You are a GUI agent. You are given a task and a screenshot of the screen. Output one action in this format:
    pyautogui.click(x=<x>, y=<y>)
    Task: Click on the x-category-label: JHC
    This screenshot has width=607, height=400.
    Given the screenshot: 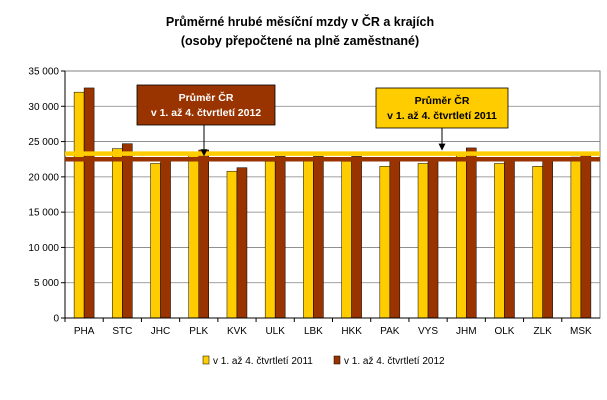 What is the action you would take?
    pyautogui.click(x=160, y=331)
    